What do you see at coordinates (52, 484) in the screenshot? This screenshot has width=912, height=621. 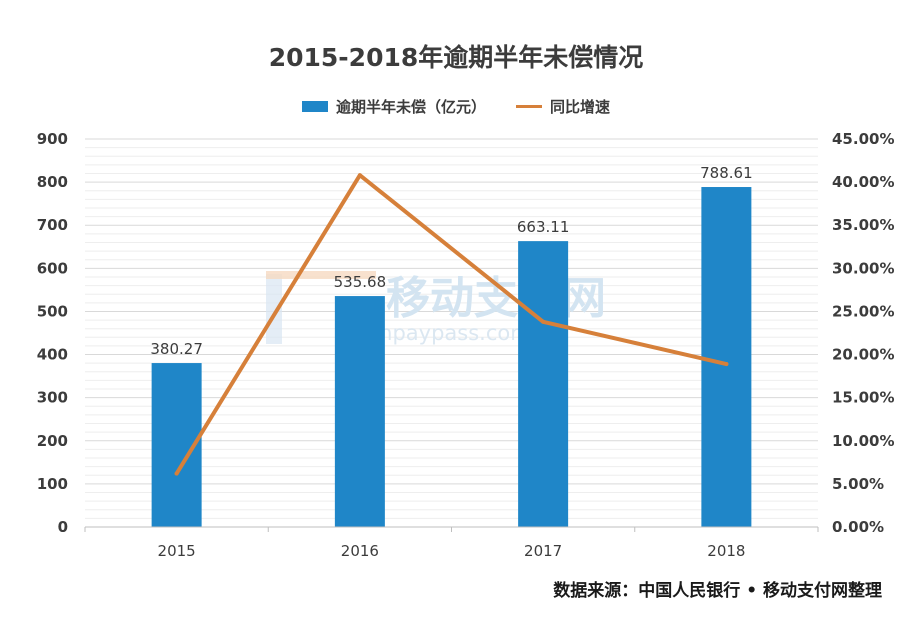 I see `y-tick-label: 100` at bounding box center [52, 484].